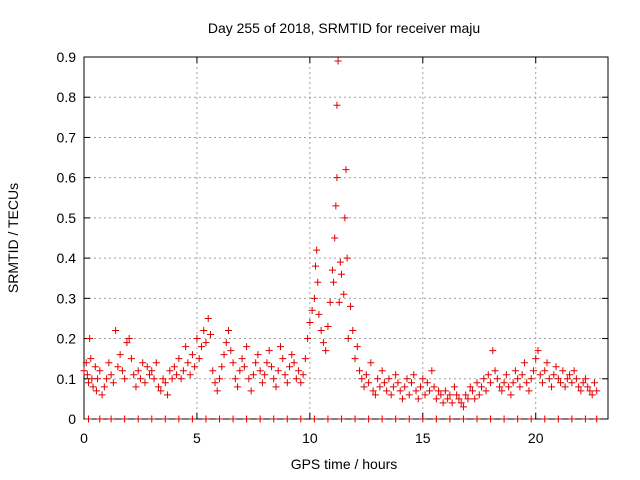 The image size is (640, 480). Describe the element at coordinates (536, 438) in the screenshot. I see `x-tick-label: 20` at that location.